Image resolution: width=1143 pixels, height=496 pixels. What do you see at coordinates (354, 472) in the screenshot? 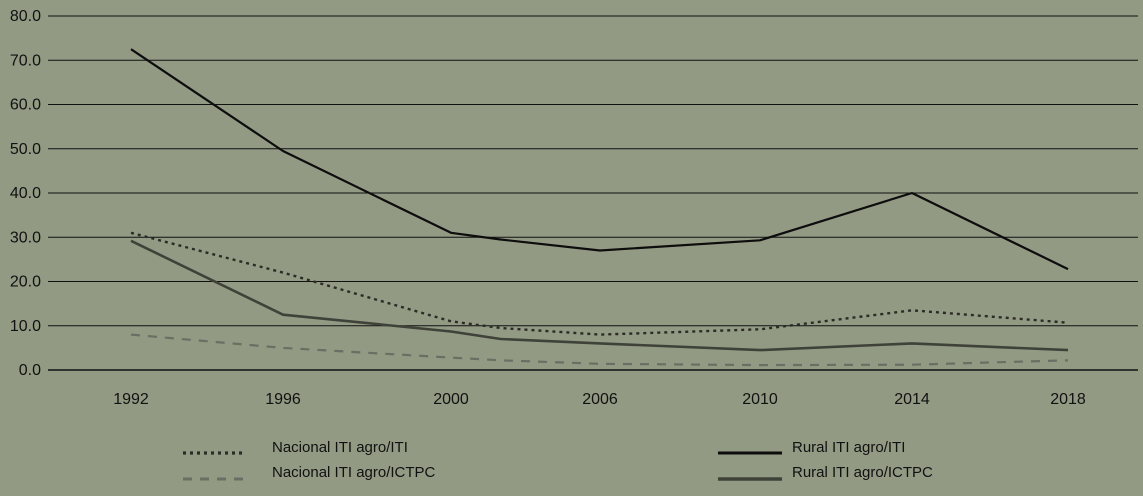
I see `legend-label: Nacional ITI agro/ICTPC` at bounding box center [354, 472].